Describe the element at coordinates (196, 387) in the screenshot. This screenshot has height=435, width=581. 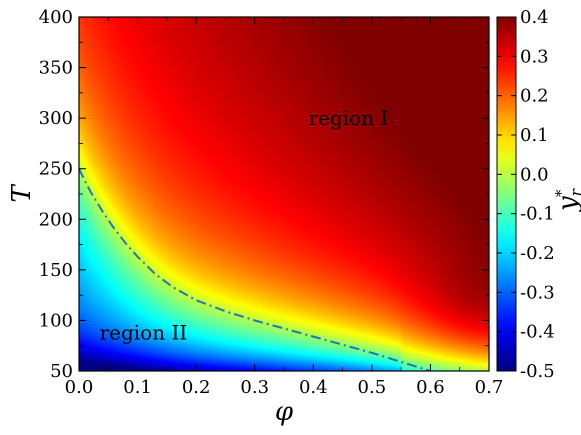
I see `x-tick-label: 0.2` at that location.